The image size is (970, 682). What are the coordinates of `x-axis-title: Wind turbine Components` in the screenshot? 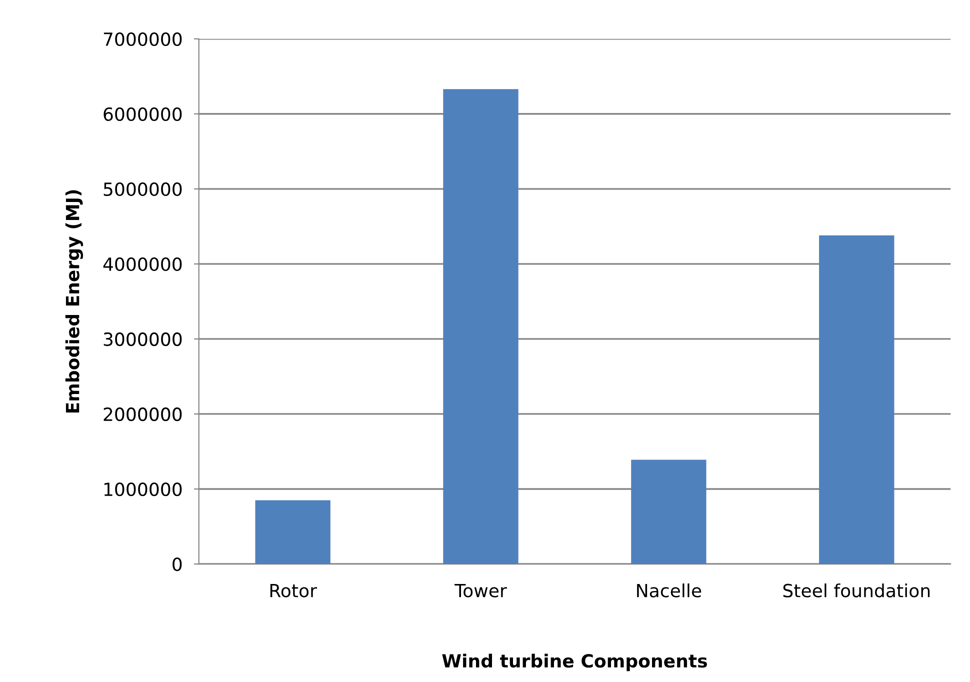 It's located at (574, 663).